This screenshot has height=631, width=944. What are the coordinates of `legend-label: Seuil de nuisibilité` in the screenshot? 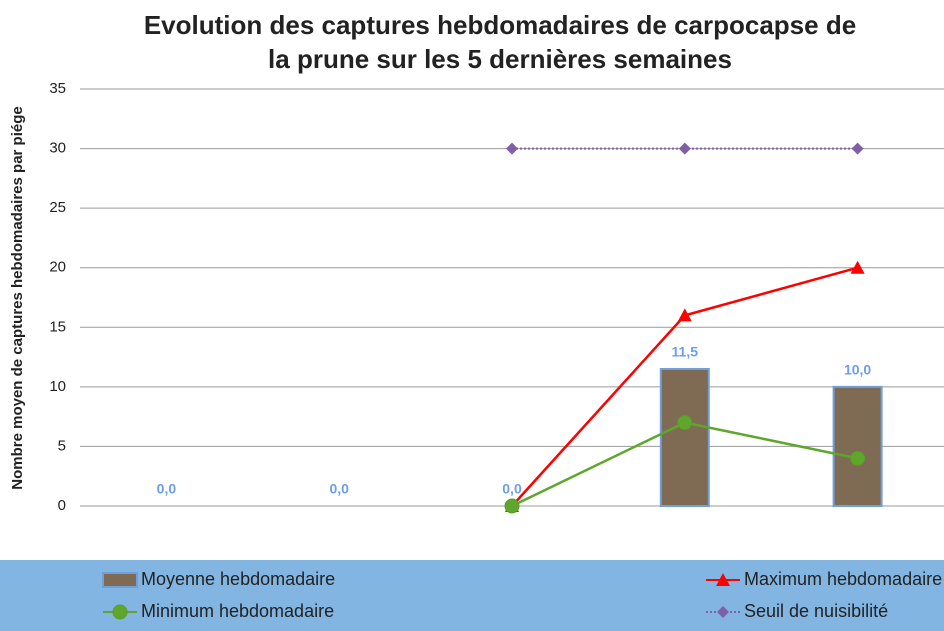 It's located at (816, 611).